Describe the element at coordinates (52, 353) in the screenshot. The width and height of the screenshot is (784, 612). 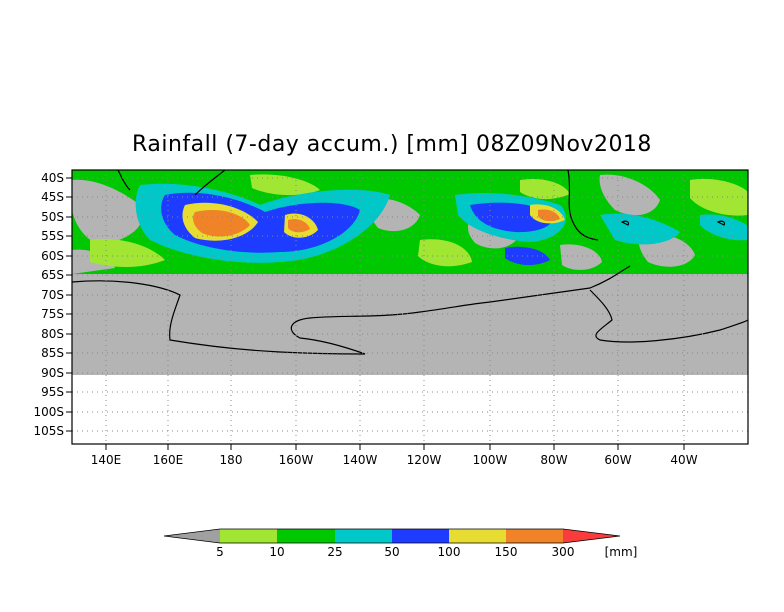
I see `lat-label: 85S` at that location.